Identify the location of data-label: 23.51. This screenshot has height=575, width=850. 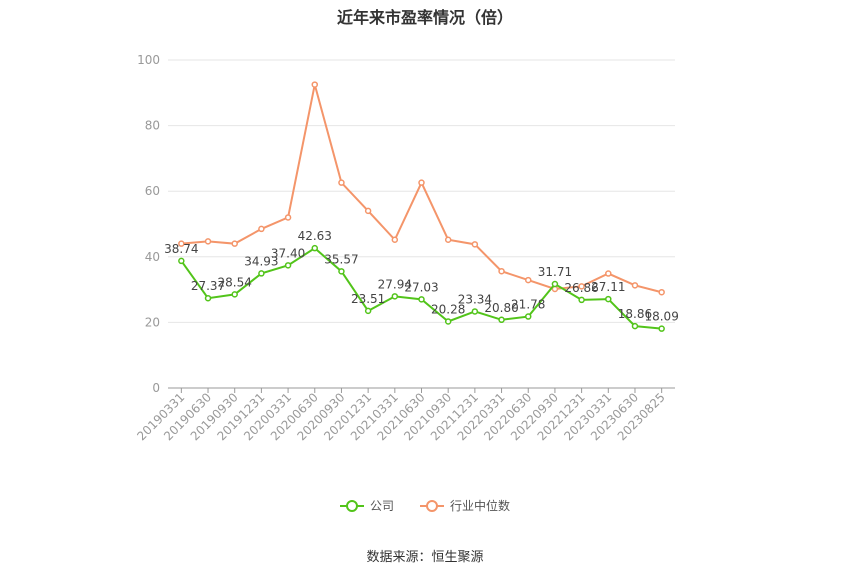
(368, 299).